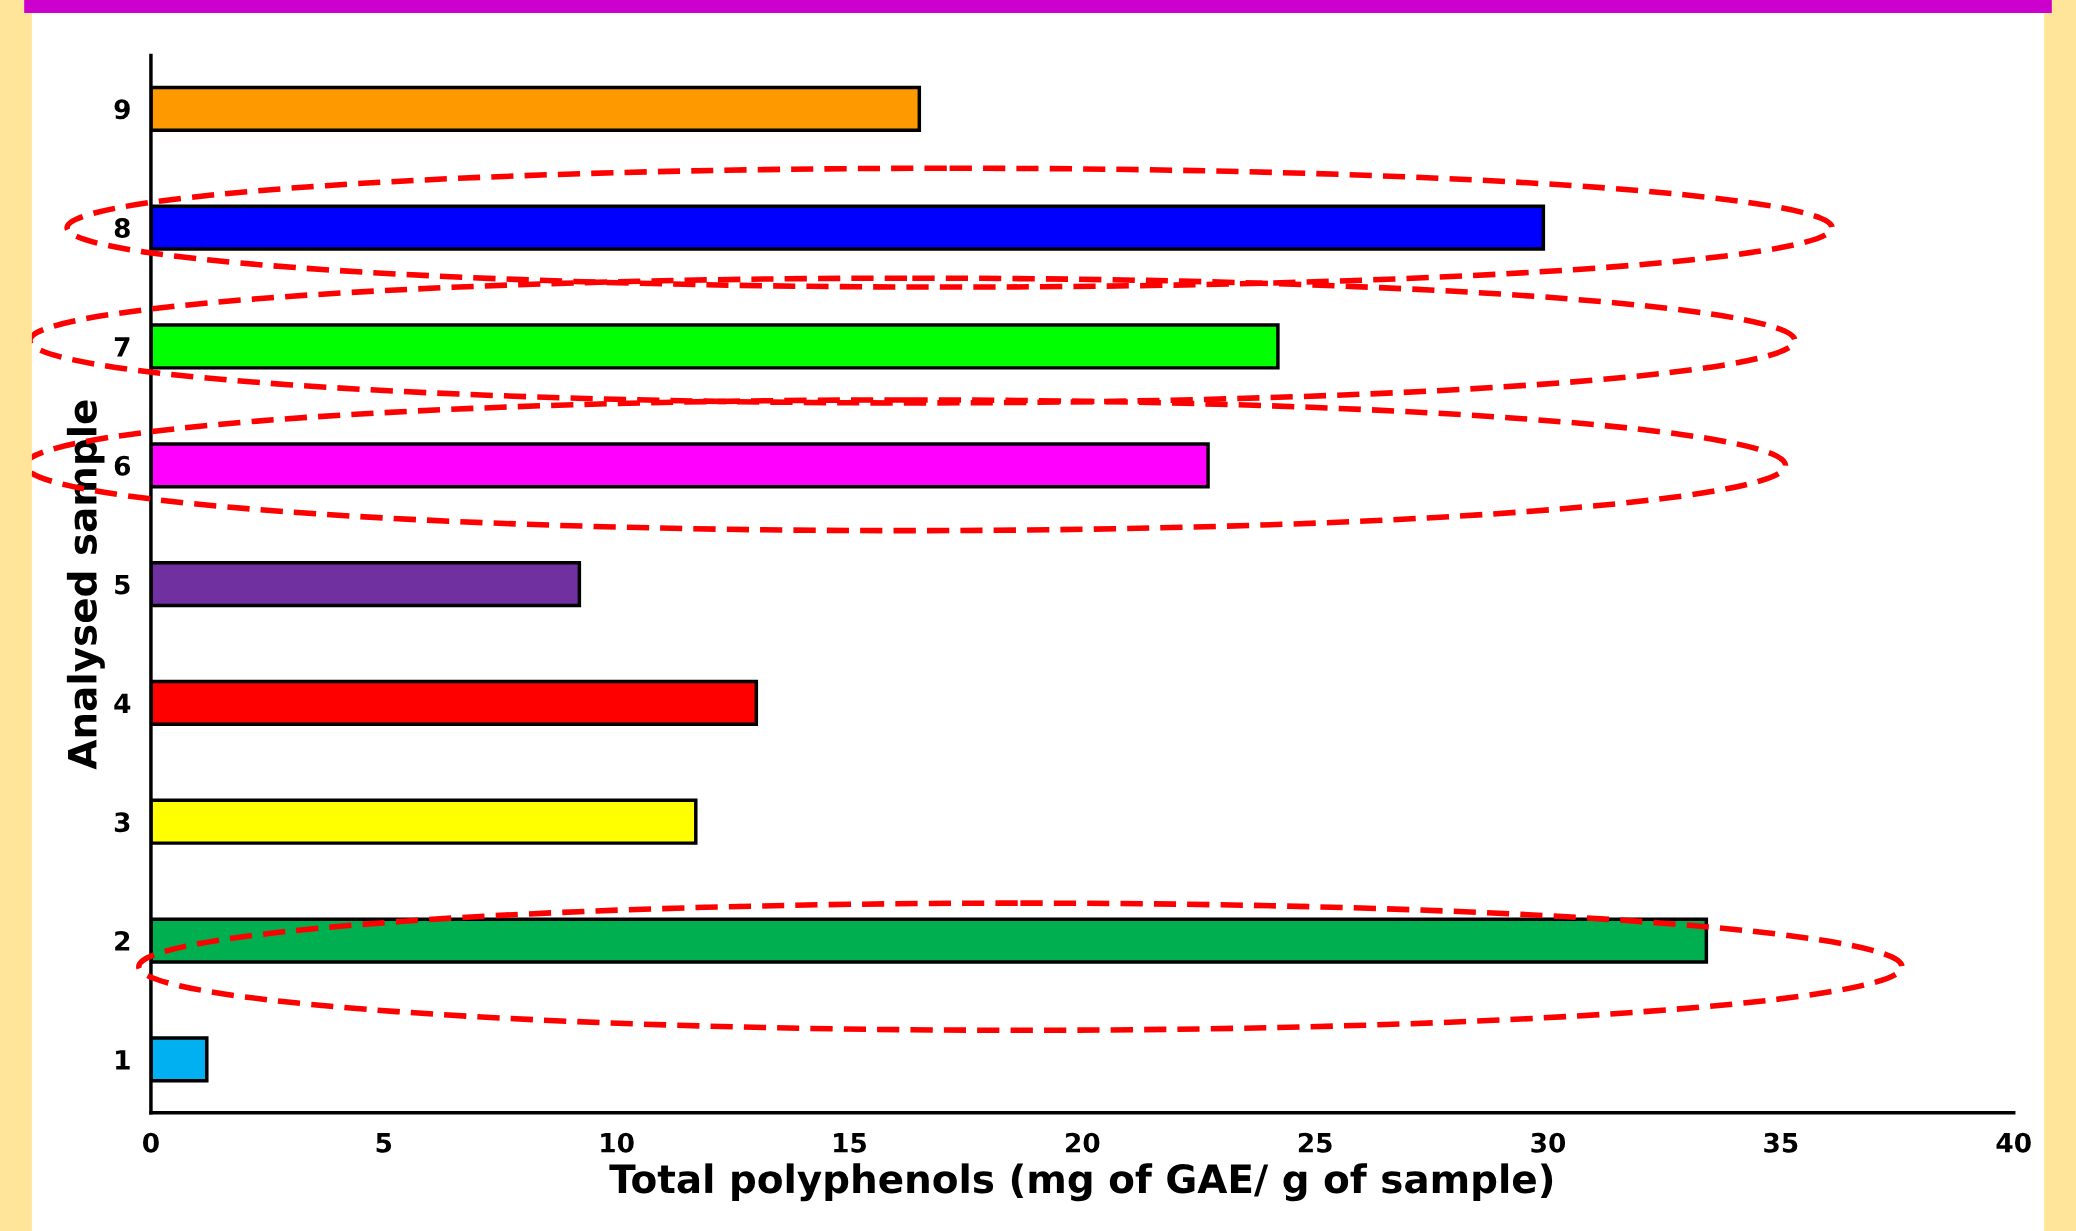  Describe the element at coordinates (384, 1143) in the screenshot. I see `x-tick-label: 5` at that location.